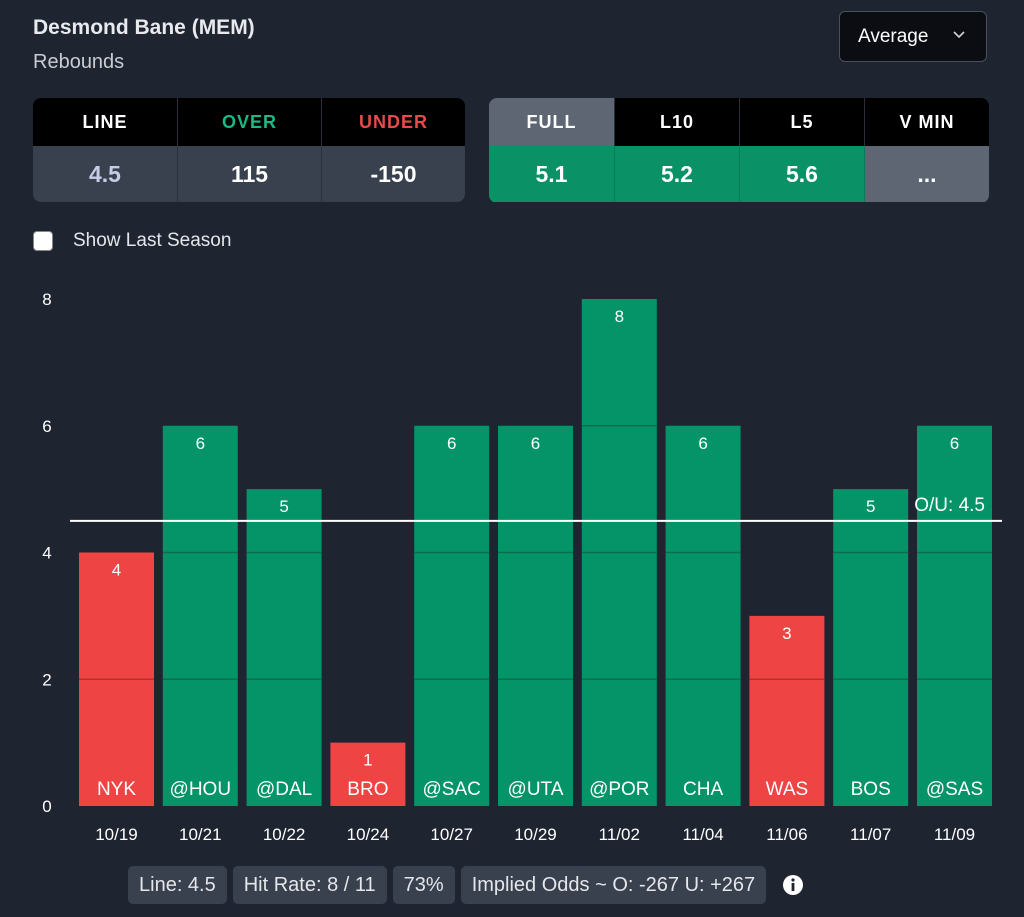 The image size is (1024, 917). I want to click on odds-header-under: UNDER, so click(393, 122).